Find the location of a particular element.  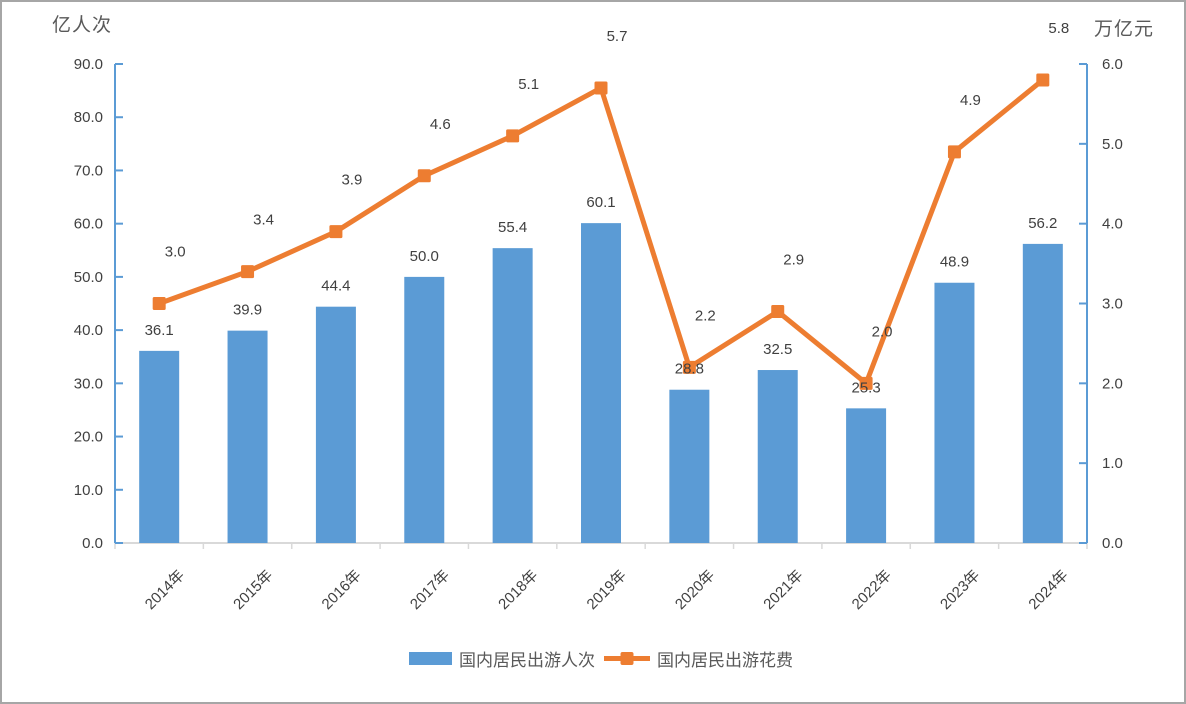

legend-item-bar-series: 国内居民出游人次 is located at coordinates (502, 658).